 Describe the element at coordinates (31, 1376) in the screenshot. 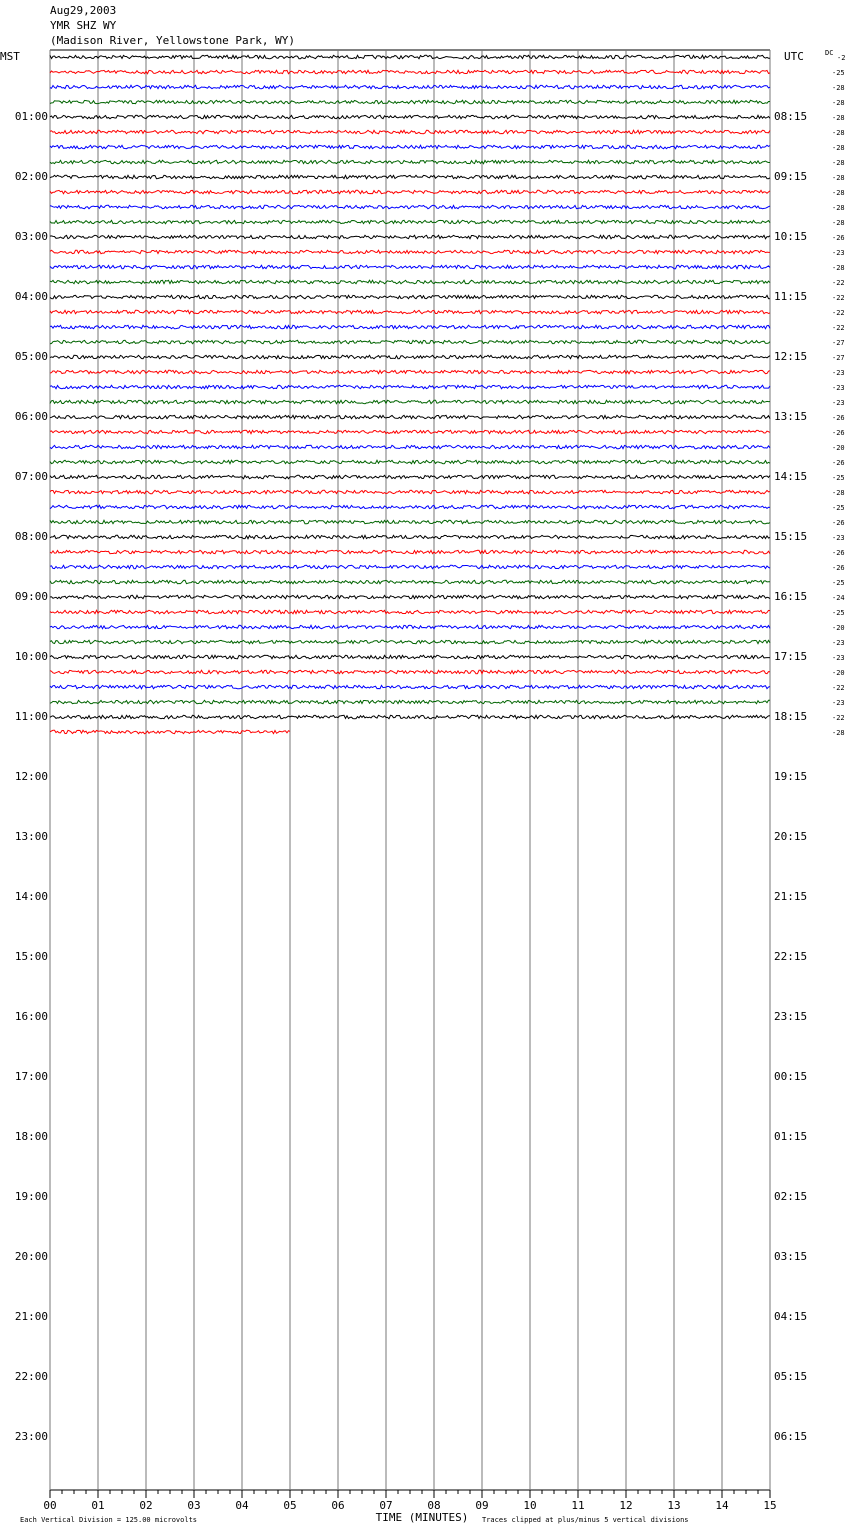

I see `left-hour-label: 22:00` at that location.